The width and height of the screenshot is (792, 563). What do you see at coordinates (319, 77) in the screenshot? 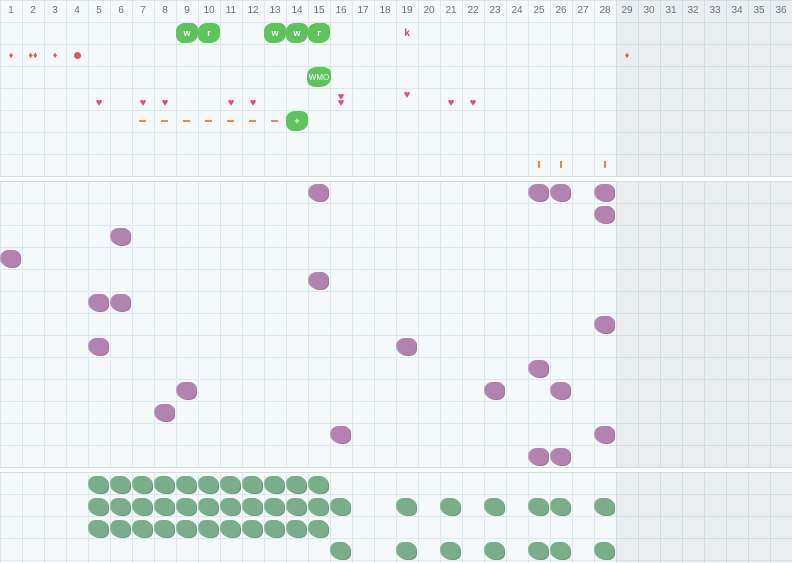
I see `symptom-badge: WMO` at bounding box center [319, 77].